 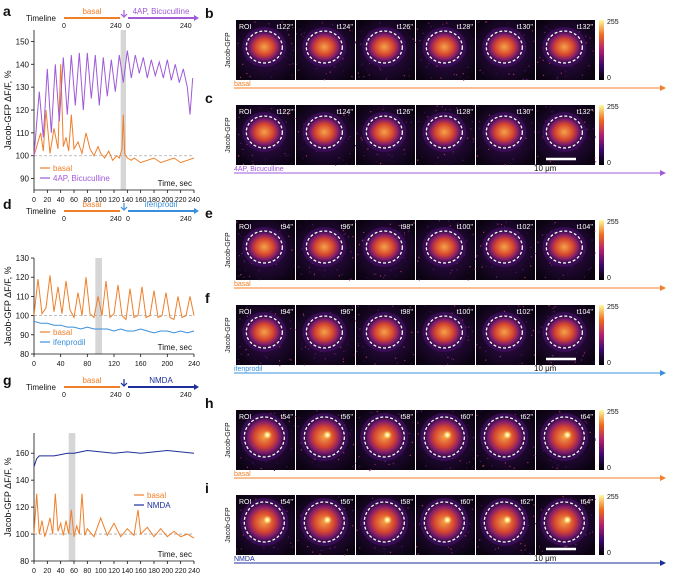 What do you see at coordinates (7, 204) in the screenshot?
I see `panel-letter: d` at bounding box center [7, 204].